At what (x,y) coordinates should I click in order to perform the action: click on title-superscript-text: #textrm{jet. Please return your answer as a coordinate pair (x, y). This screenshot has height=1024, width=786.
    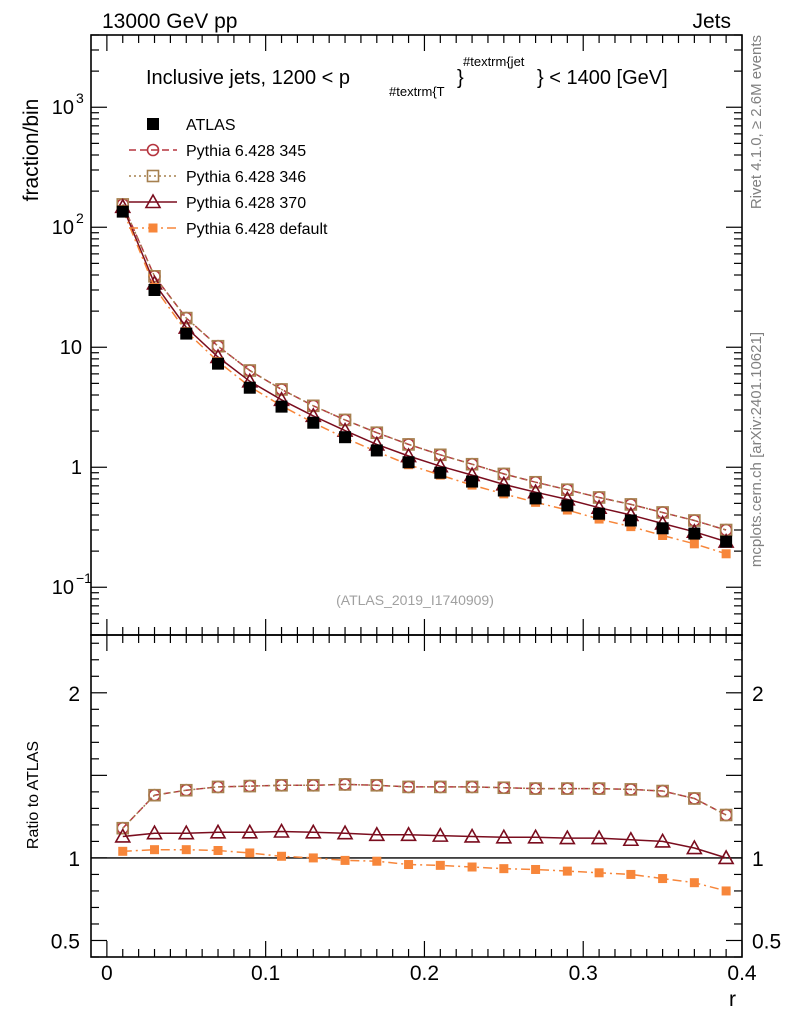
    Looking at the image, I should click on (494, 61).